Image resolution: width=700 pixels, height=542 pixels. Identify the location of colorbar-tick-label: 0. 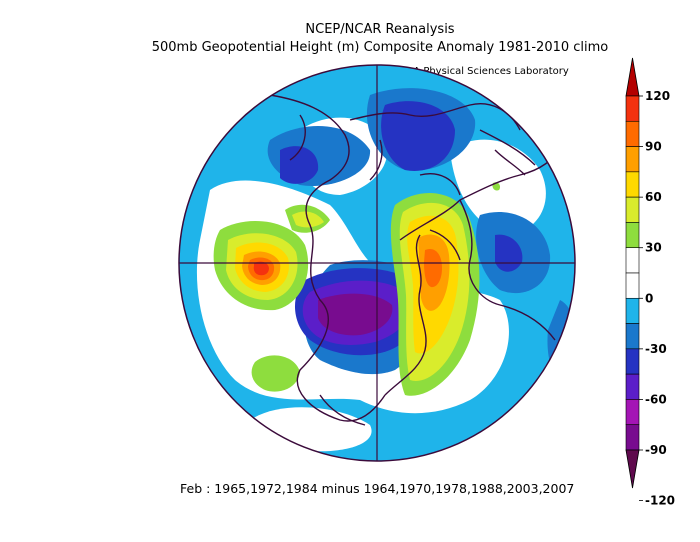
(649, 298).